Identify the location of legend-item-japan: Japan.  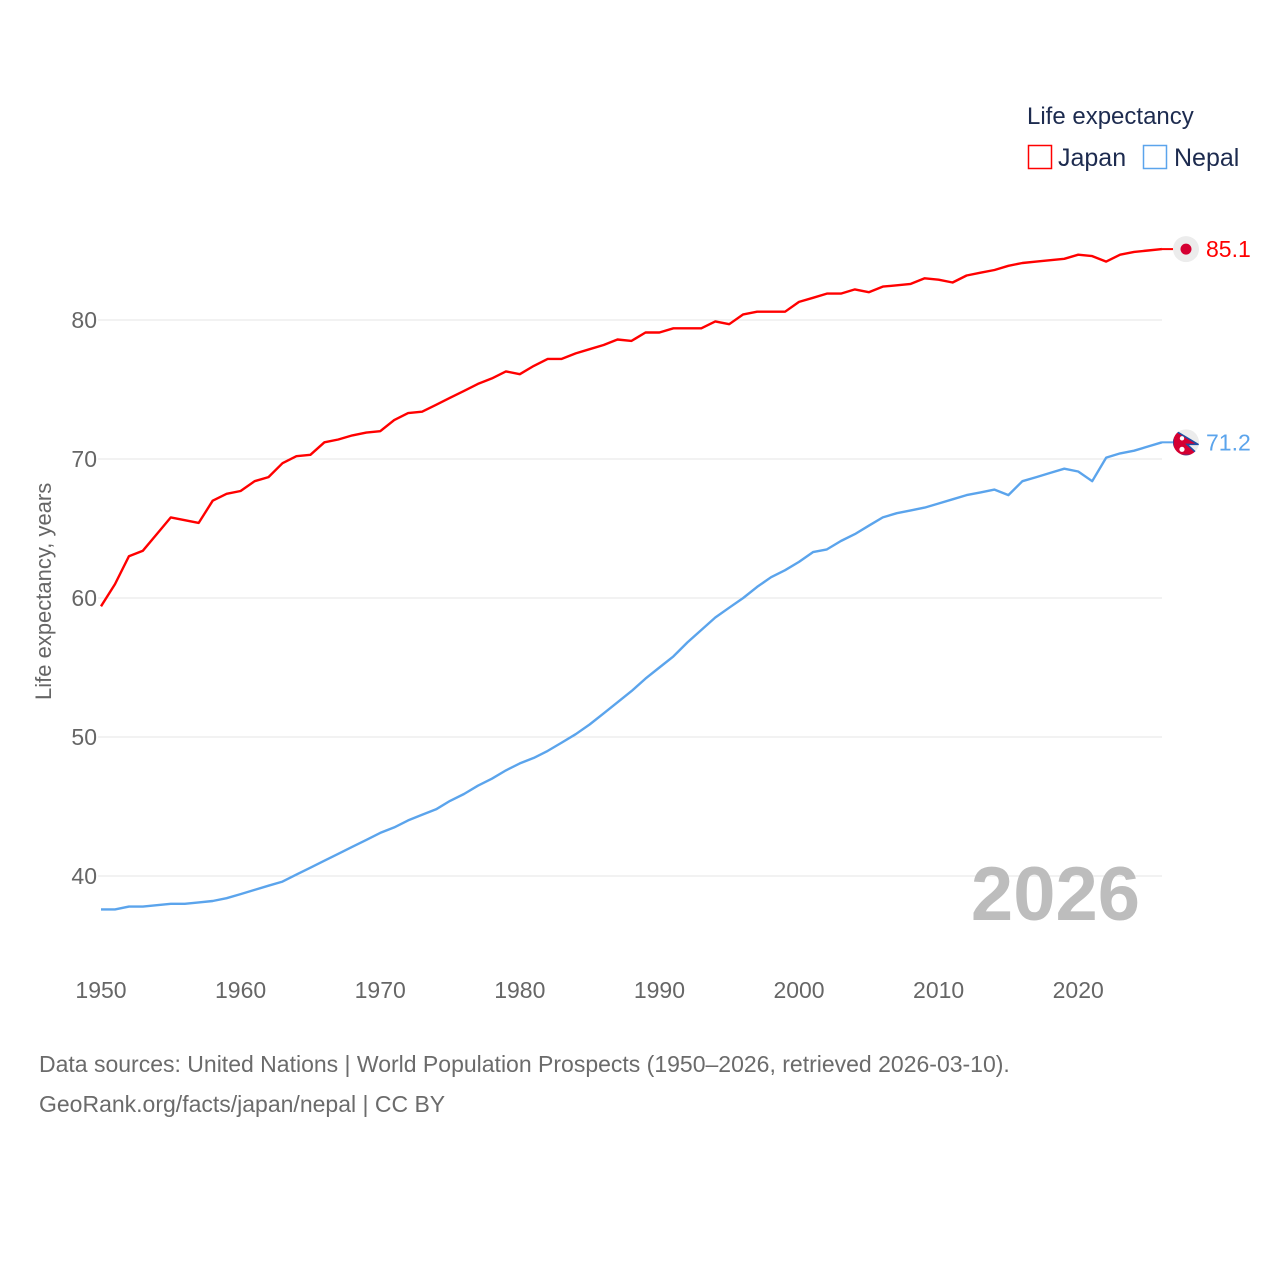
(1077, 158).